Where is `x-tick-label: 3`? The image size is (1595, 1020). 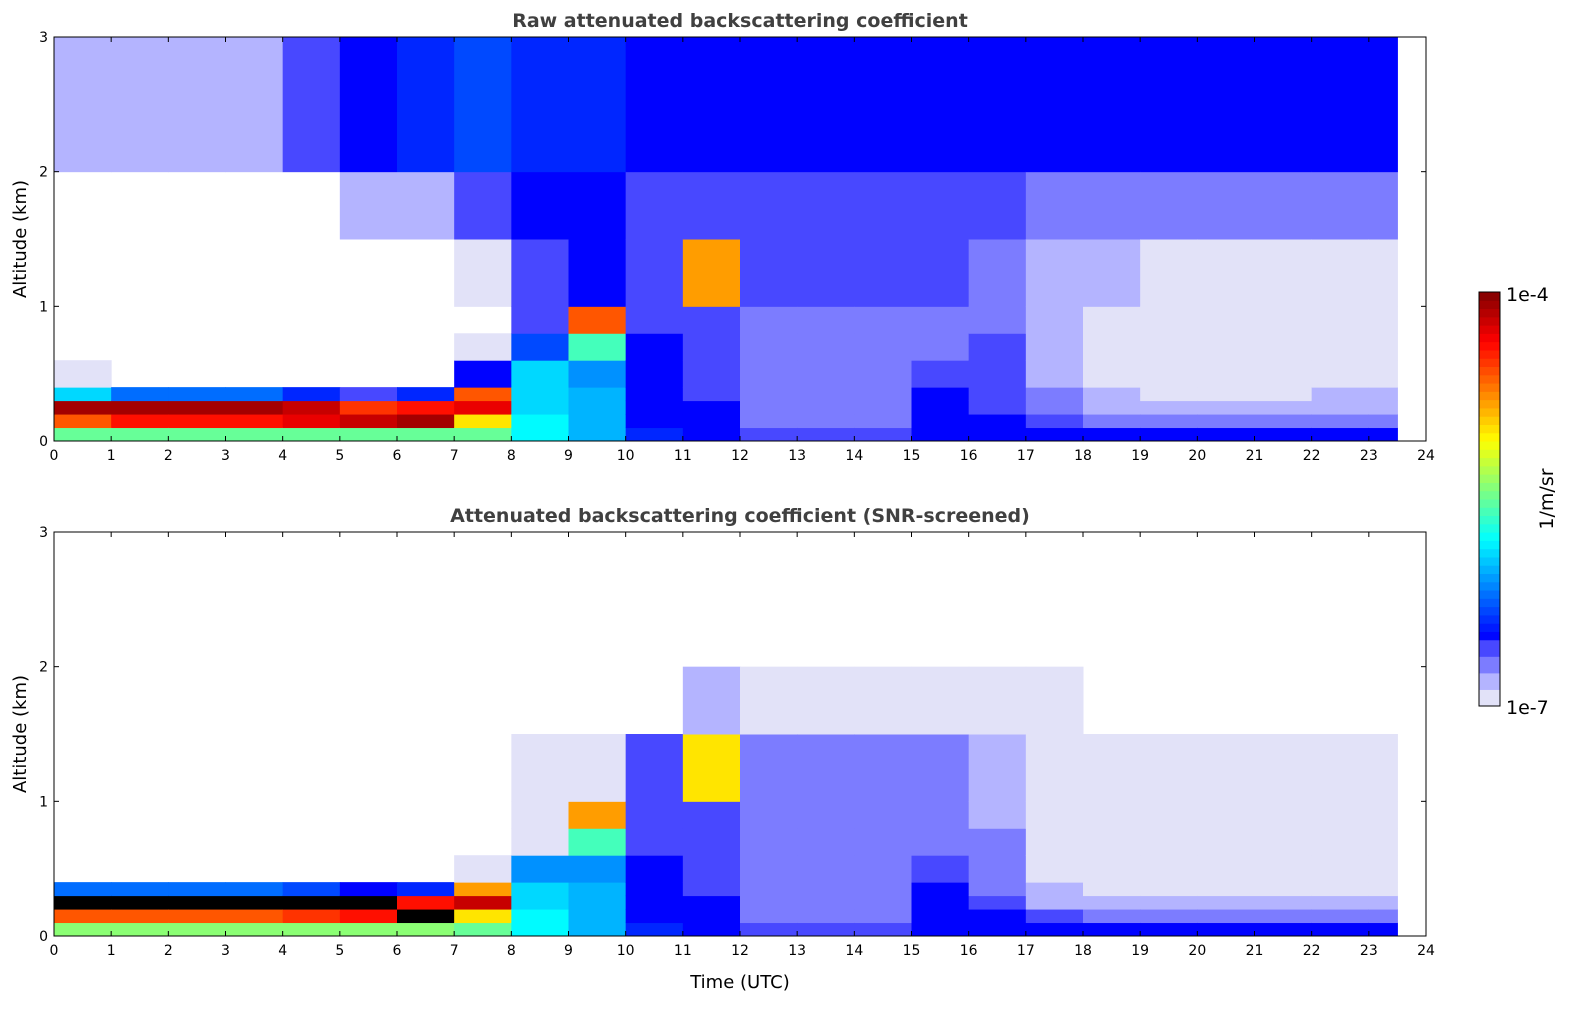 x-tick-label: 3 is located at coordinates (225, 951).